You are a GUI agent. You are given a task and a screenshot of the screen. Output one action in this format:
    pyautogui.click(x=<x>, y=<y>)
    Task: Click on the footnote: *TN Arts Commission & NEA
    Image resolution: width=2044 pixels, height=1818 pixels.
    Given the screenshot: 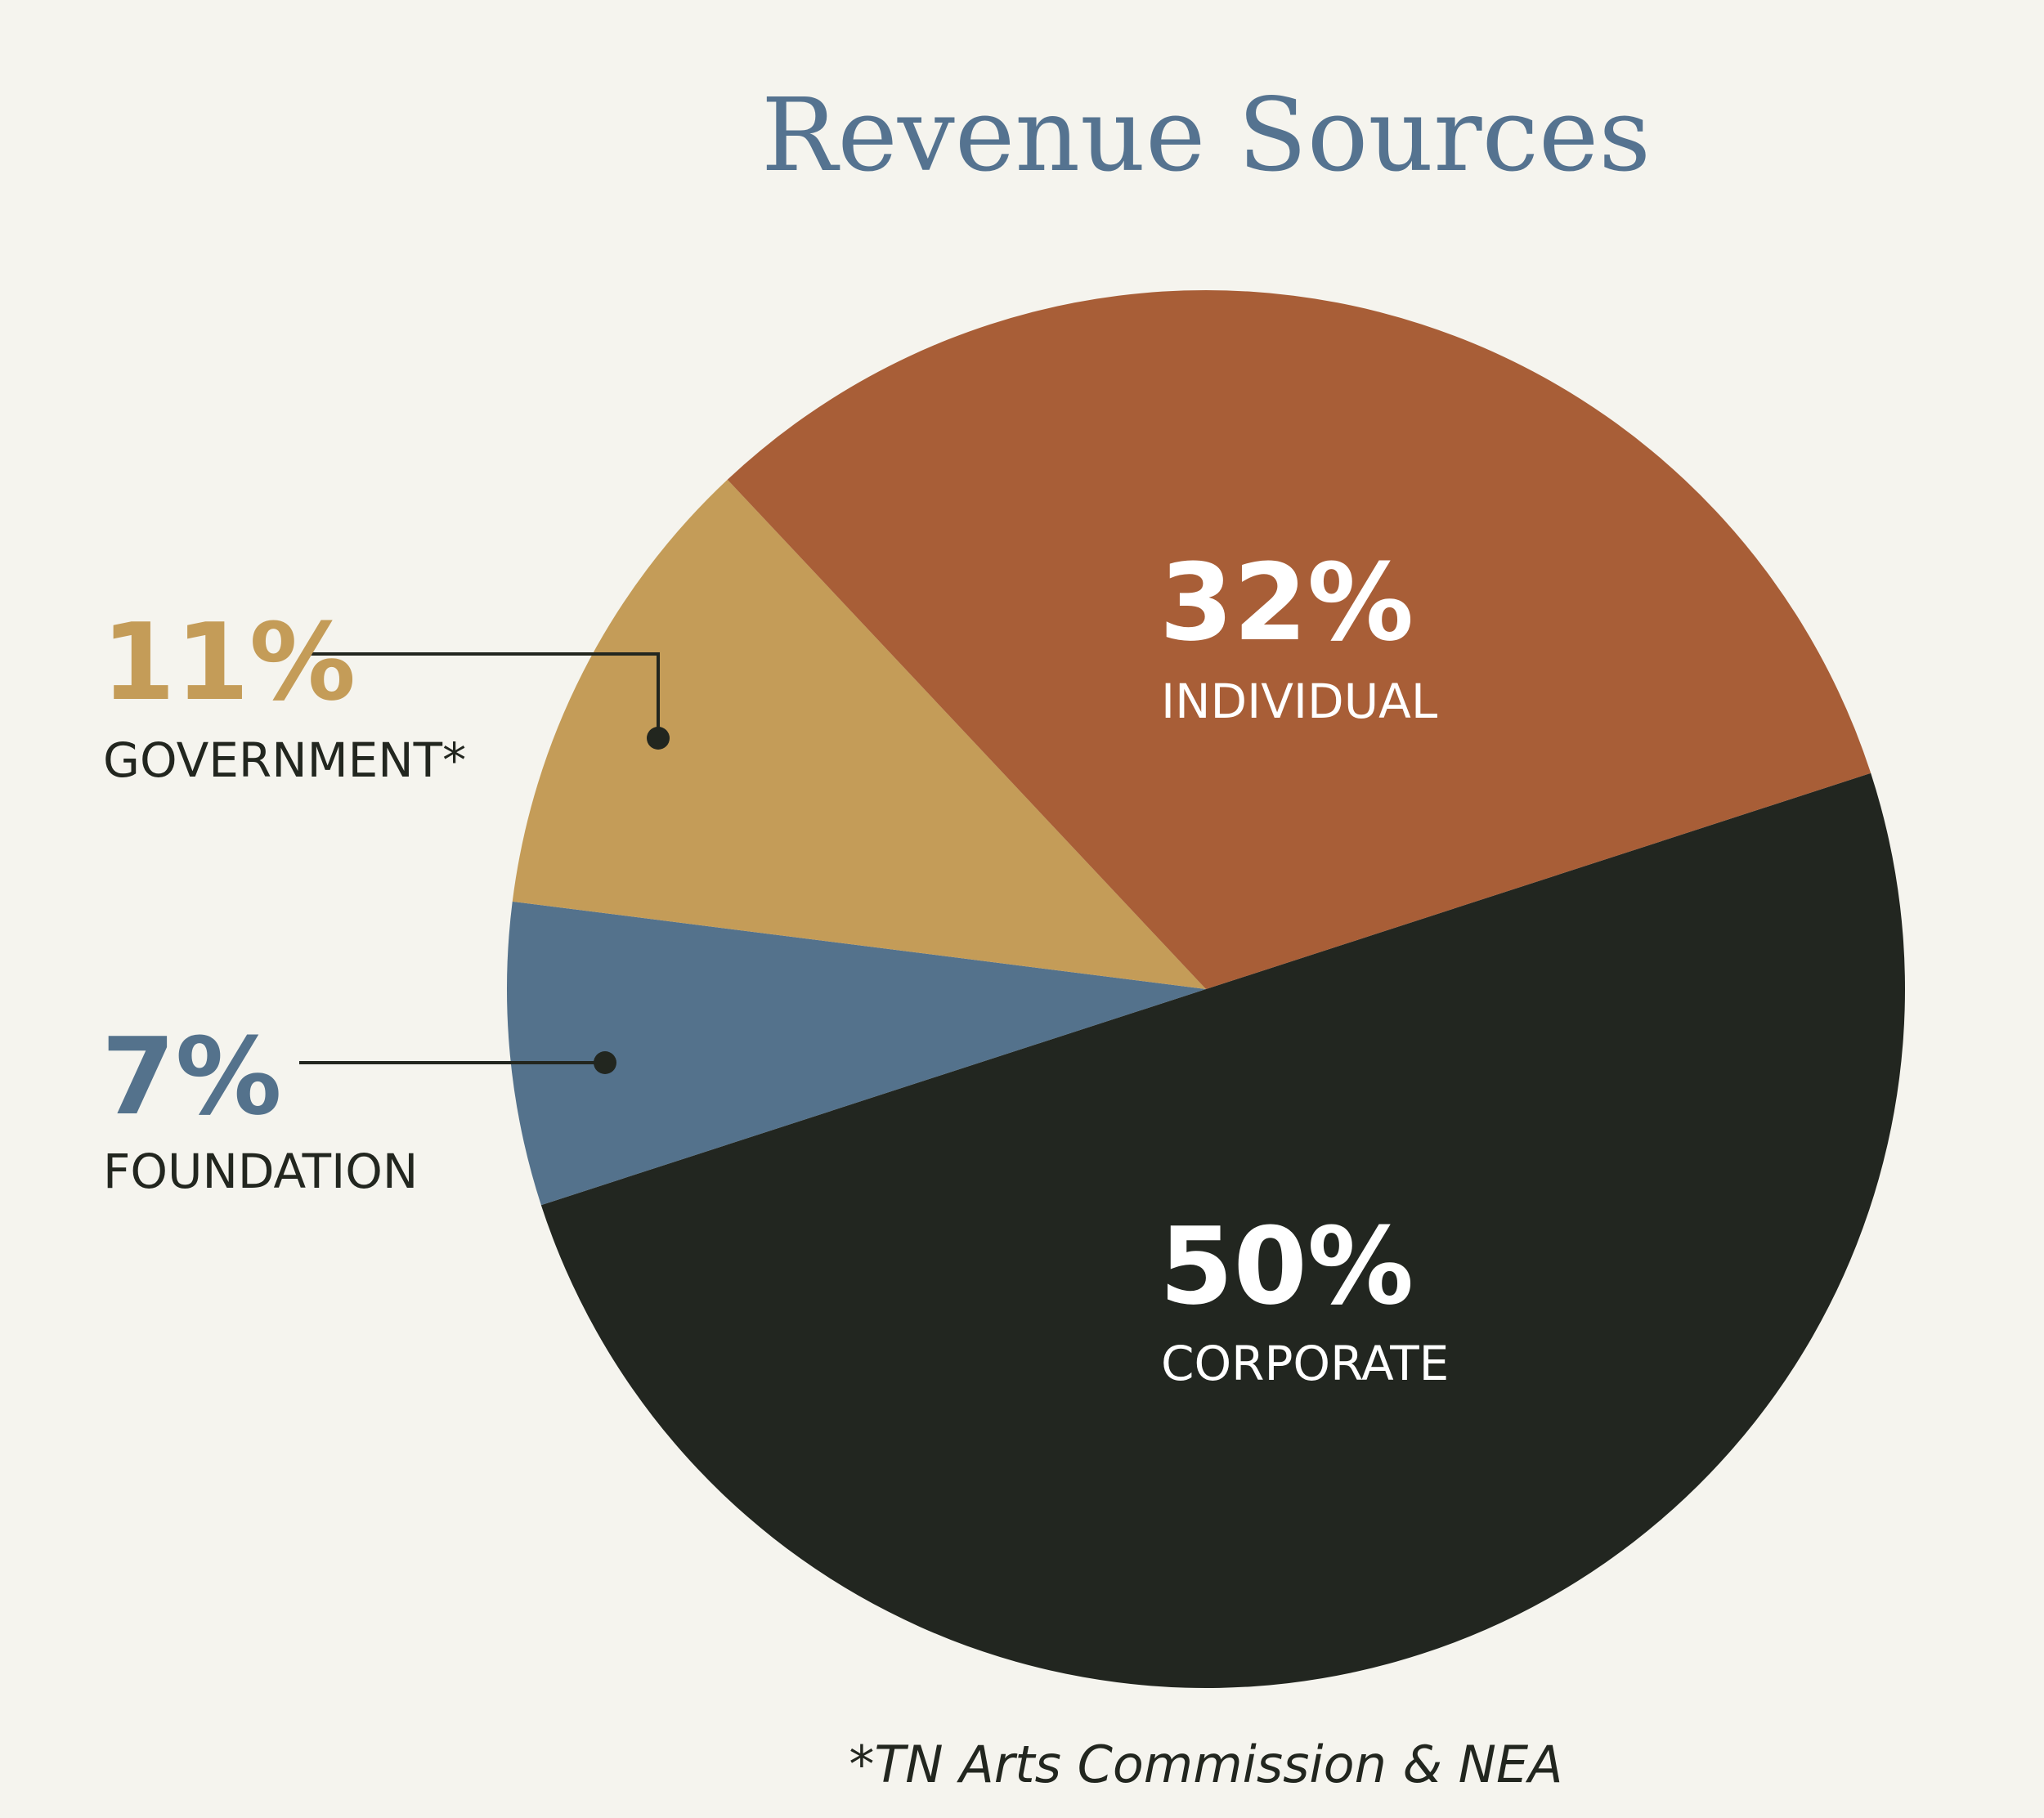 What is the action you would take?
    pyautogui.click(x=1206, y=1764)
    